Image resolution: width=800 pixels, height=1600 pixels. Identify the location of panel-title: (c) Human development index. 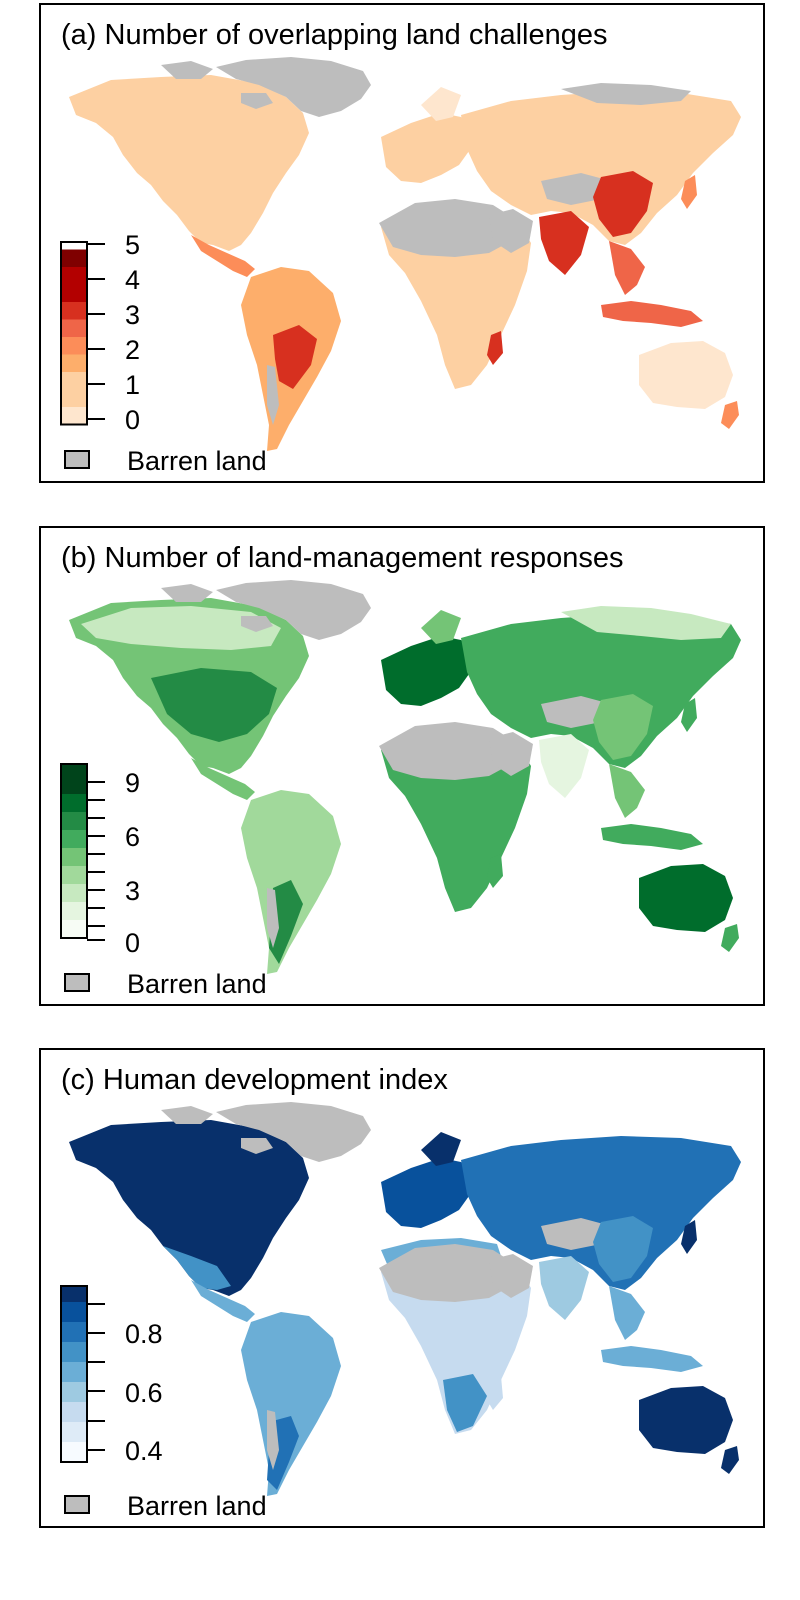
(254, 1080).